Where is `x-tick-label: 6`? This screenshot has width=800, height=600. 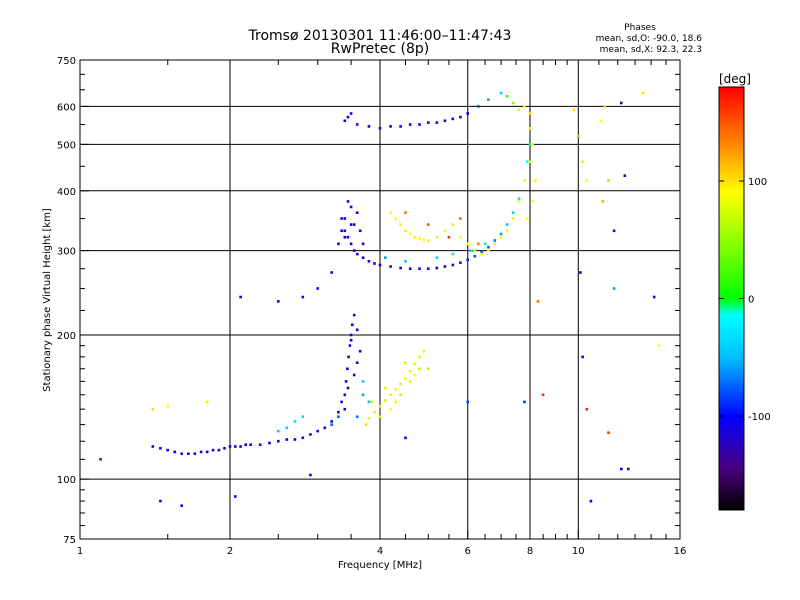
x-tick-label: 6 is located at coordinates (468, 551).